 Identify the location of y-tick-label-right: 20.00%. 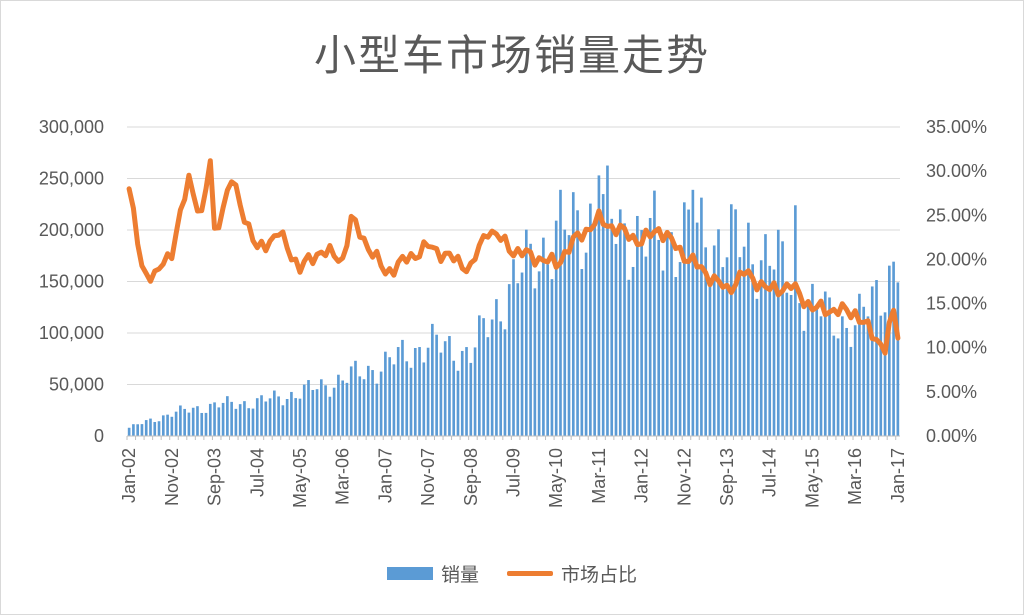
(956, 259).